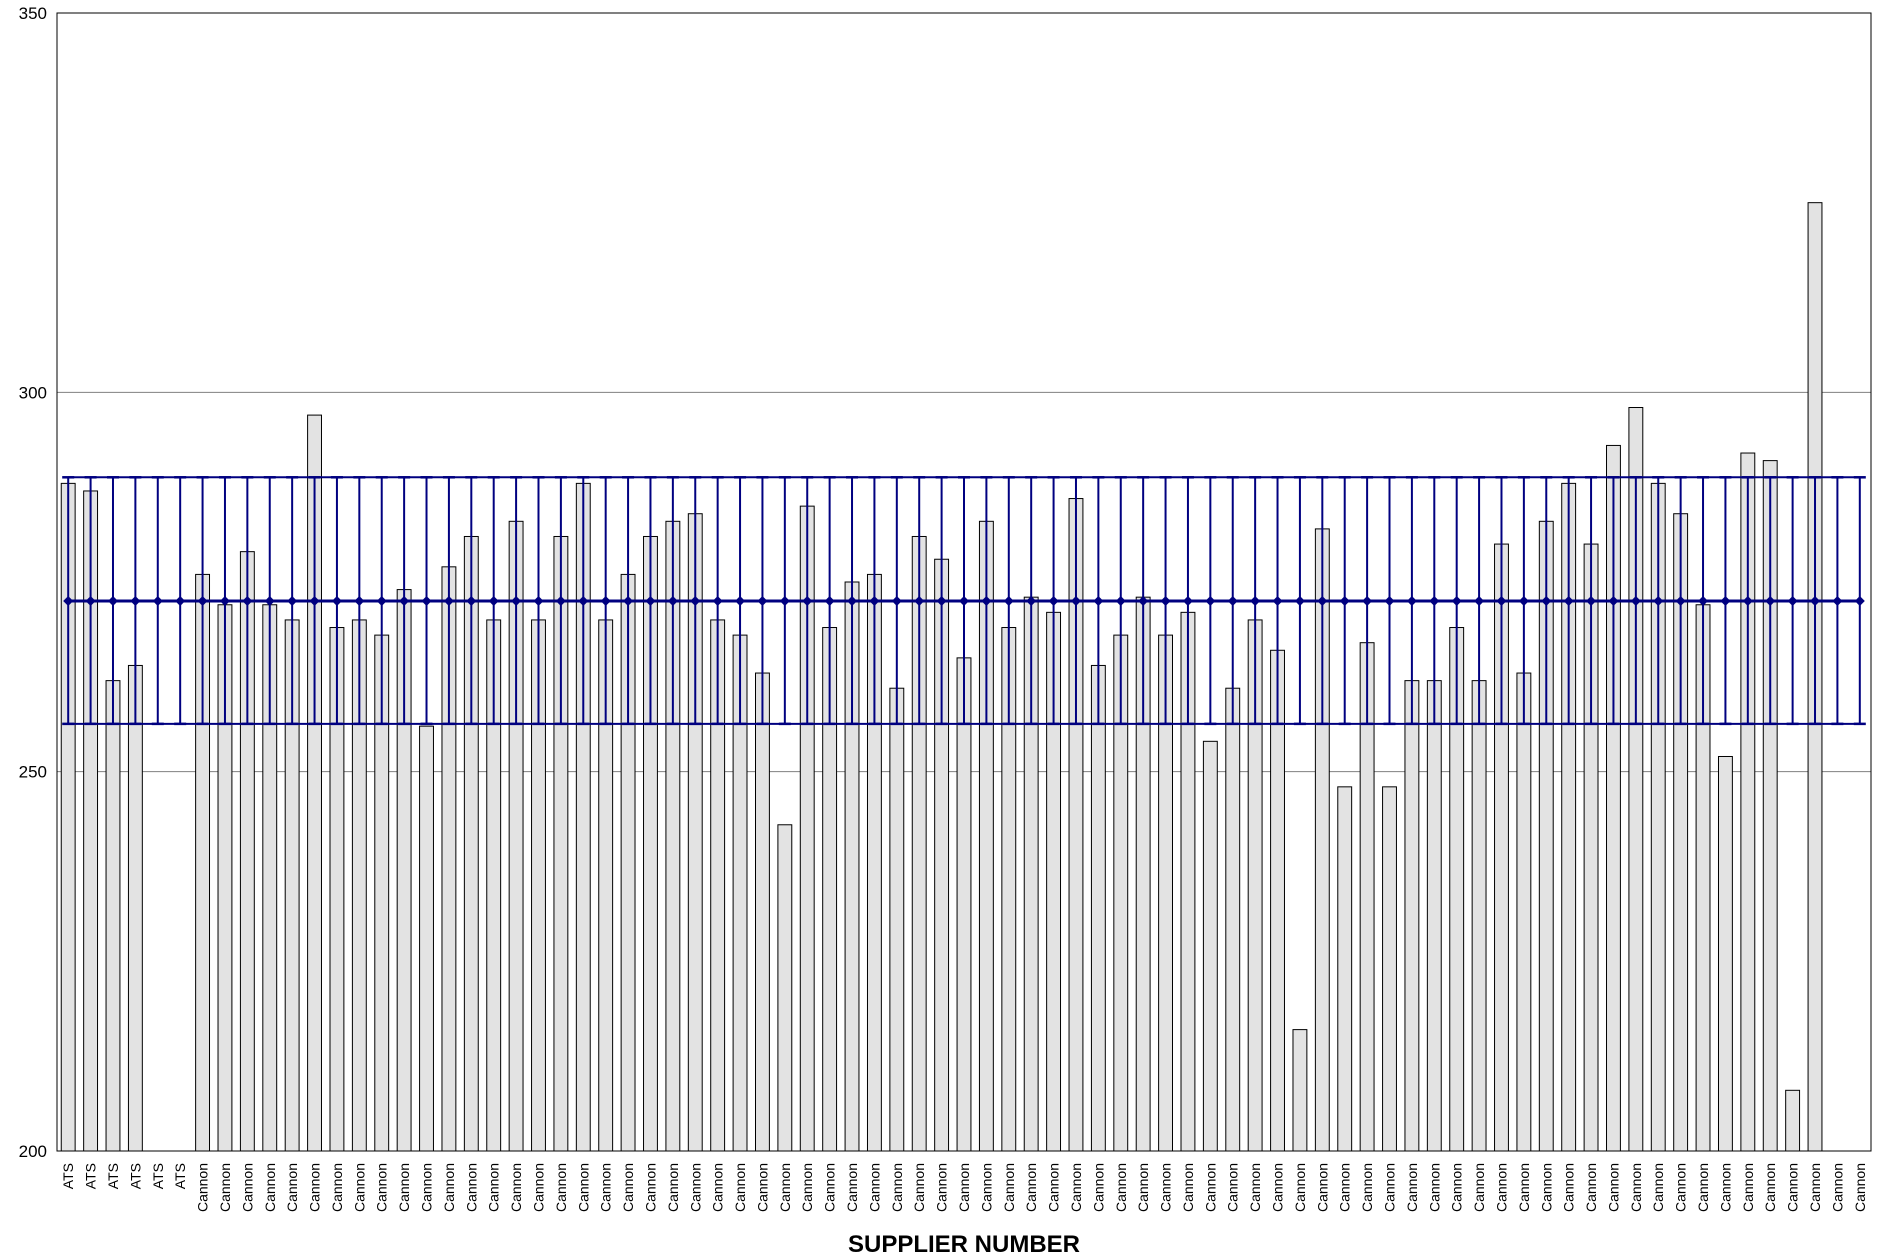  What do you see at coordinates (33, 13) in the screenshot?
I see `y-tick-label: 350` at bounding box center [33, 13].